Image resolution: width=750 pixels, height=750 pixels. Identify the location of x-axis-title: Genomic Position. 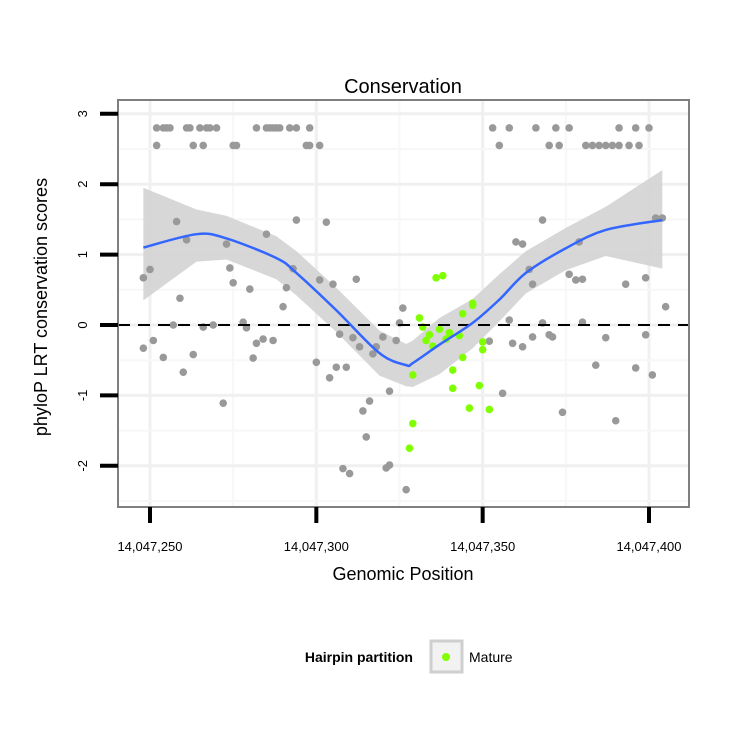
(402, 574).